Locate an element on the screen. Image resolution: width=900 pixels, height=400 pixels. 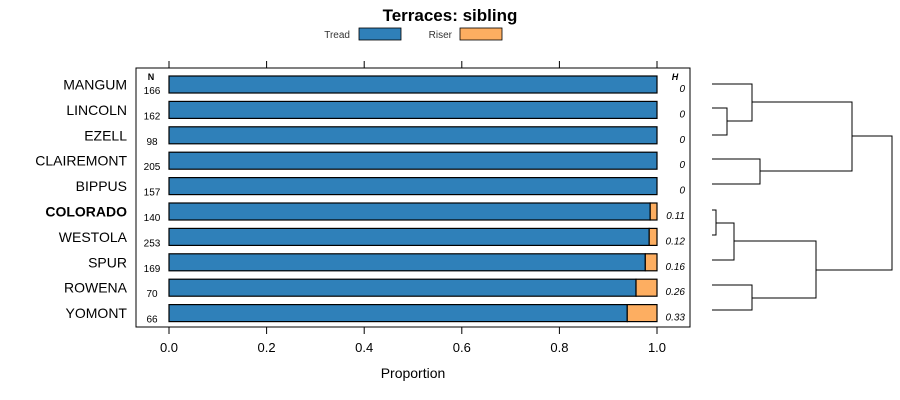
x-tick-label: 1.0 is located at coordinates (657, 347).